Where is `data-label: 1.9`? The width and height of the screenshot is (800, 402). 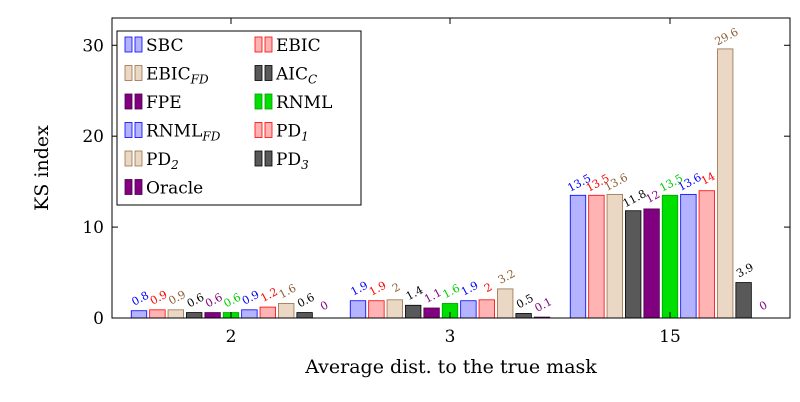
data-label: 1.9 is located at coordinates (470, 289).